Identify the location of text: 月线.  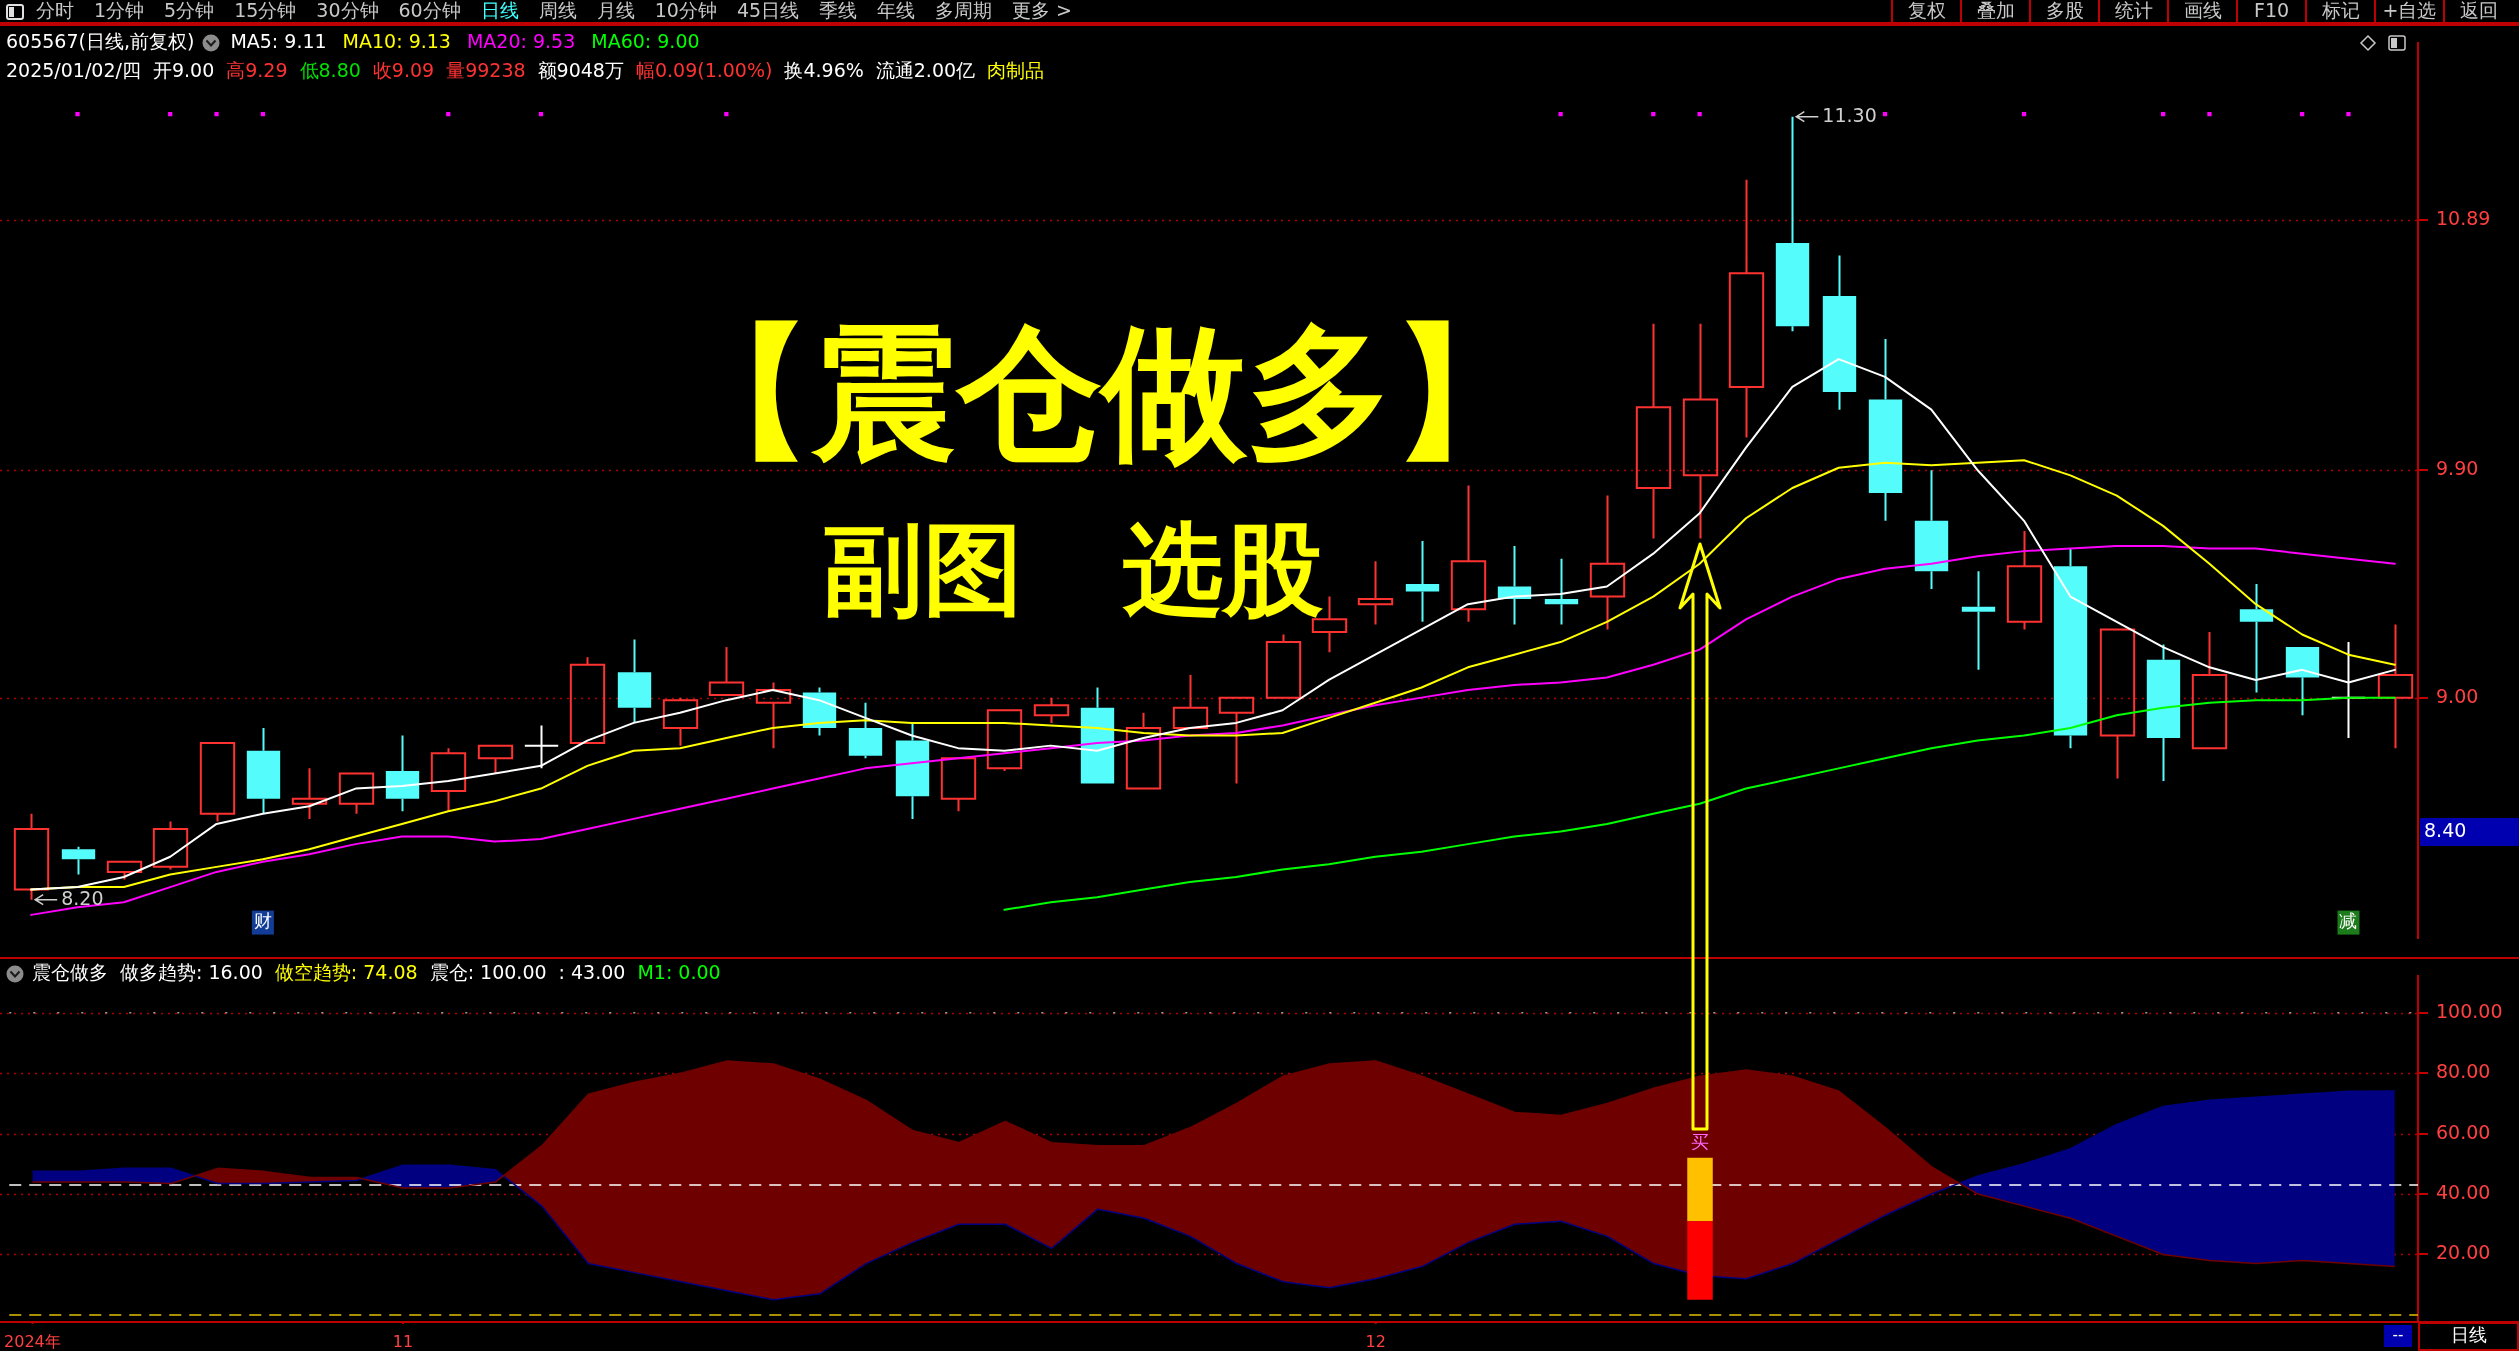
(615, 10).